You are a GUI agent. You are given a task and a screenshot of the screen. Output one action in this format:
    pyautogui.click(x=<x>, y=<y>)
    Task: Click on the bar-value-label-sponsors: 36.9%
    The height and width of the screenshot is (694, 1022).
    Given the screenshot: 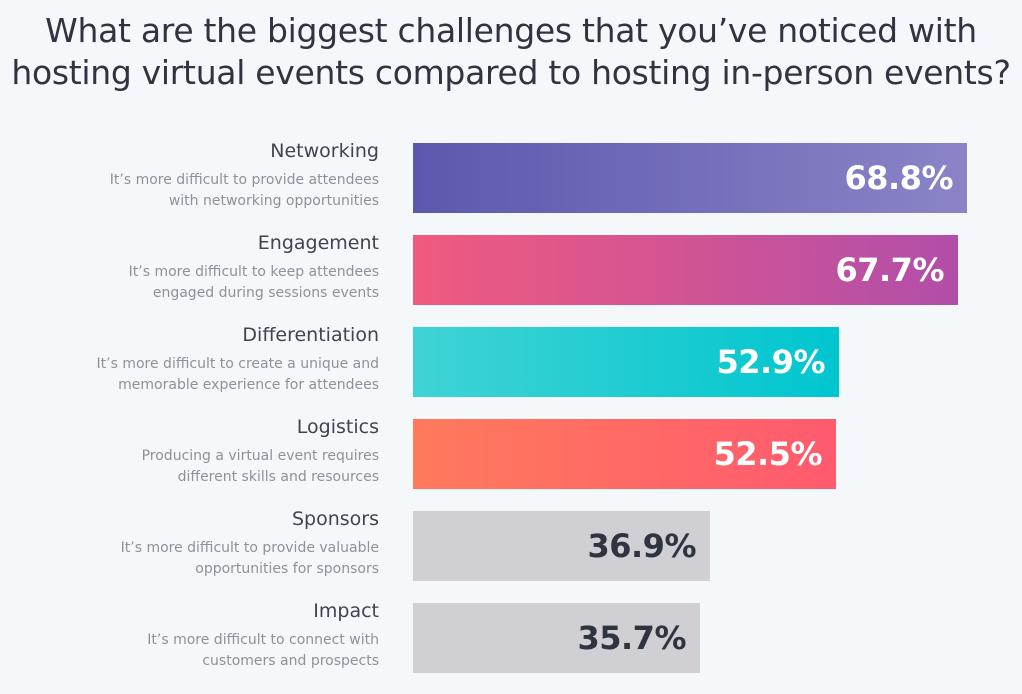 What is the action you would take?
    pyautogui.click(x=641, y=546)
    